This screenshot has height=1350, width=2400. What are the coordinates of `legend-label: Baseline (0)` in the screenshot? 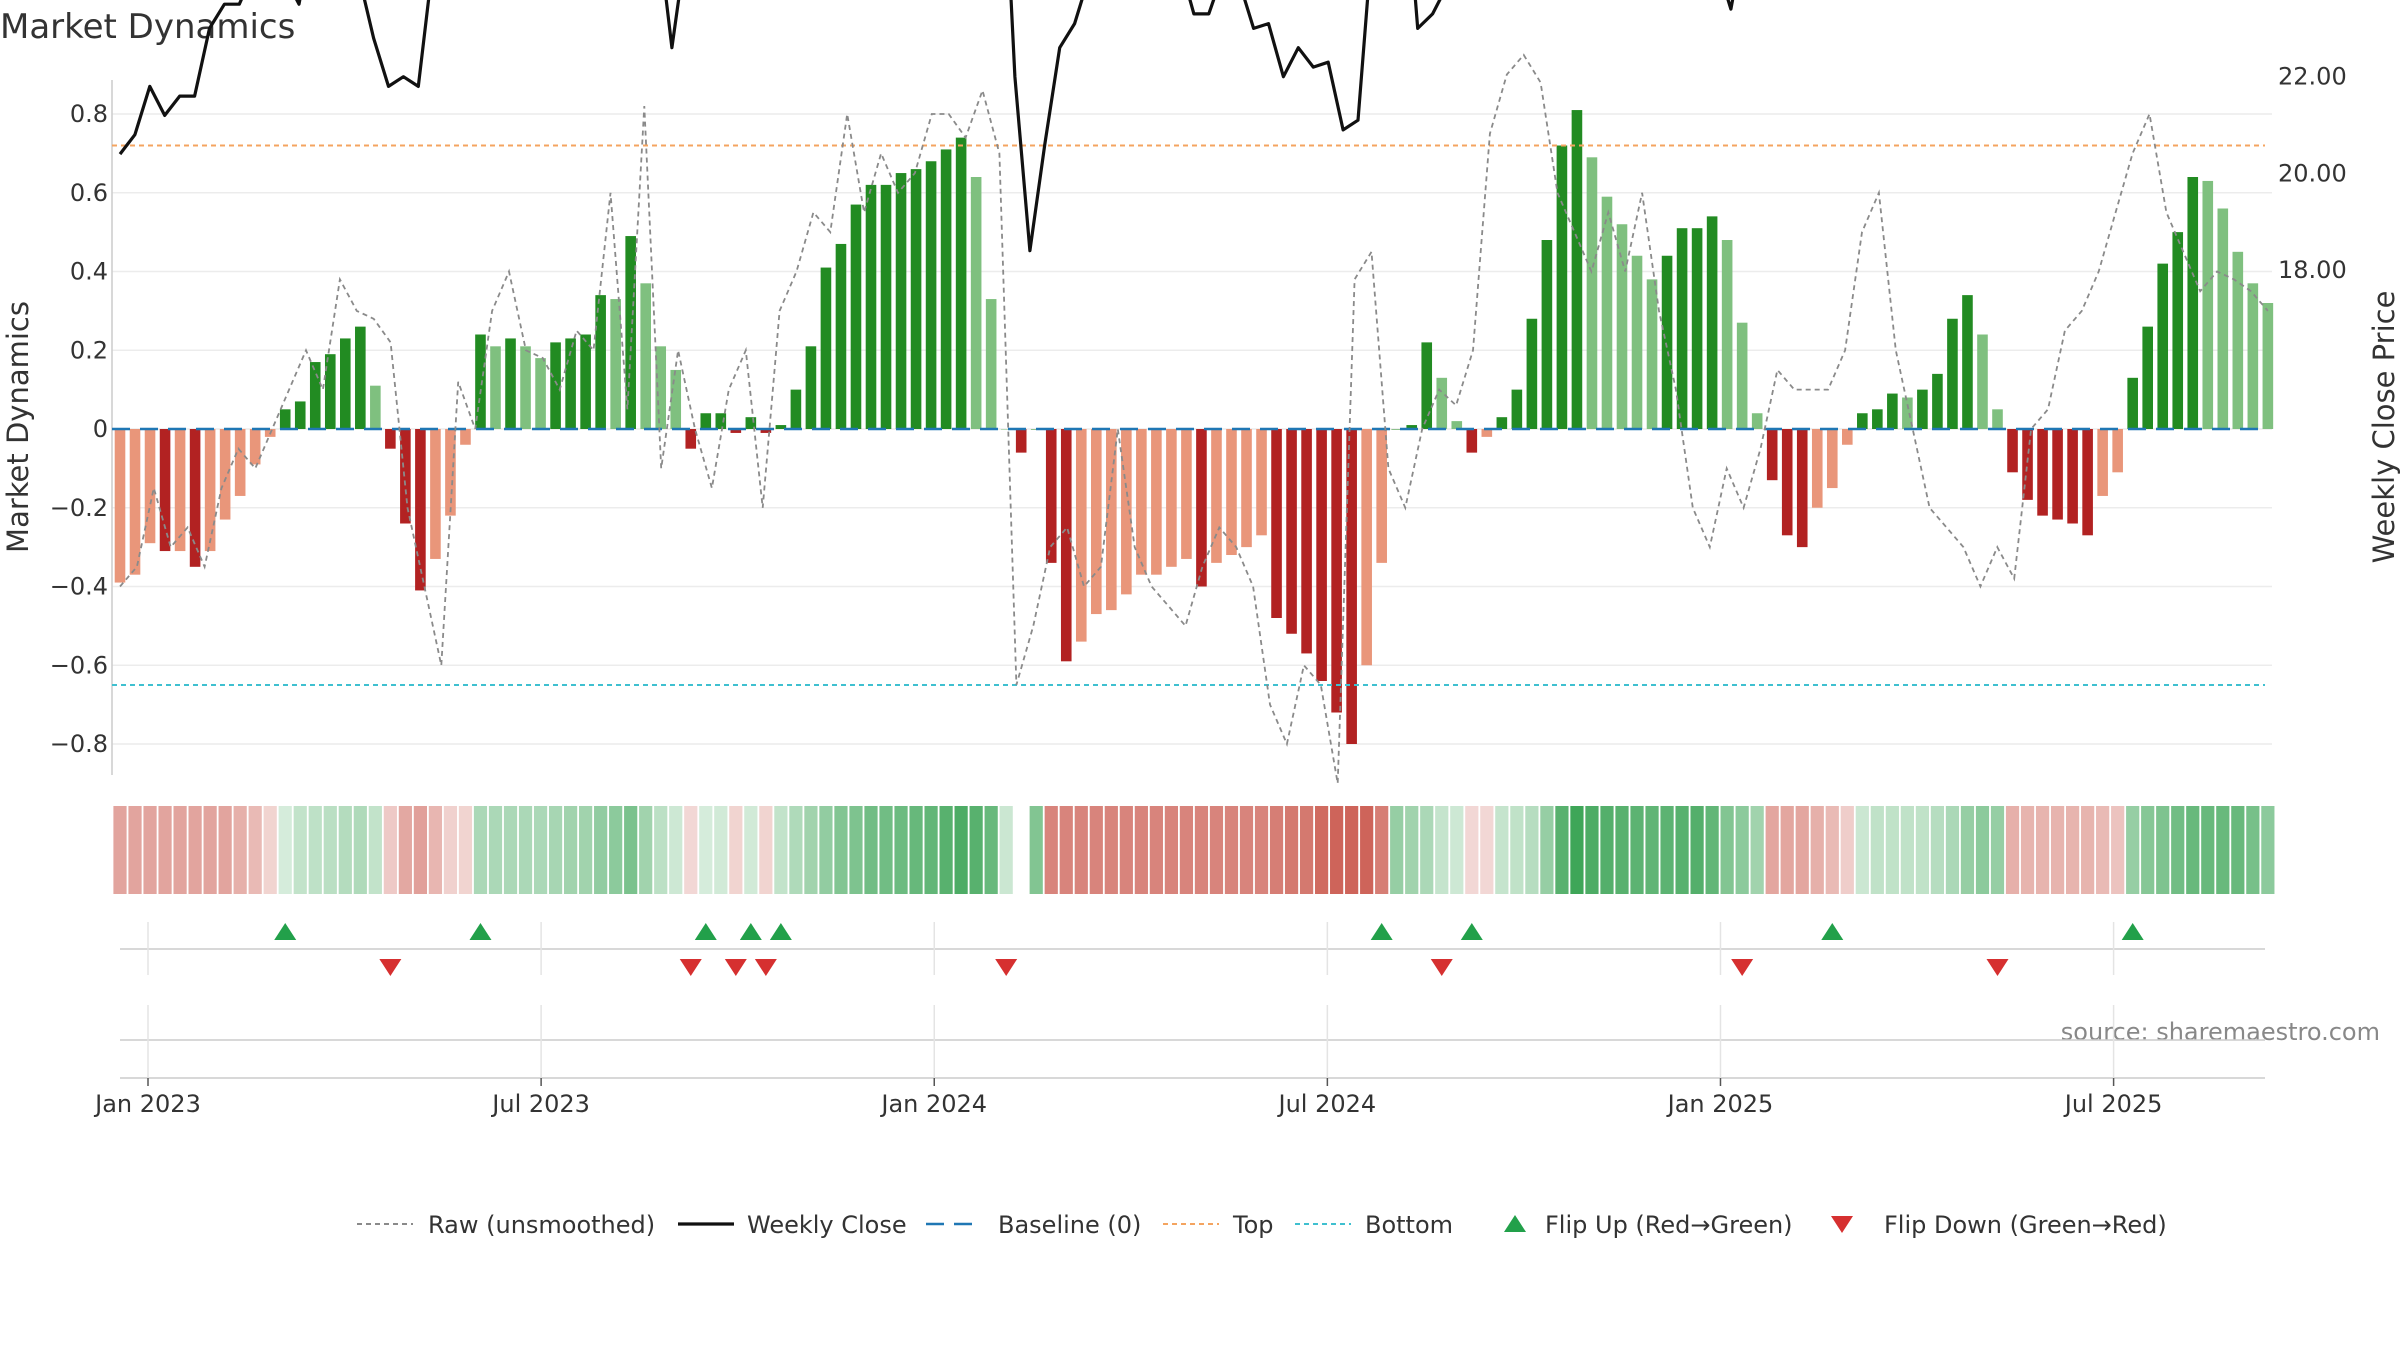 It's located at (1069, 1225).